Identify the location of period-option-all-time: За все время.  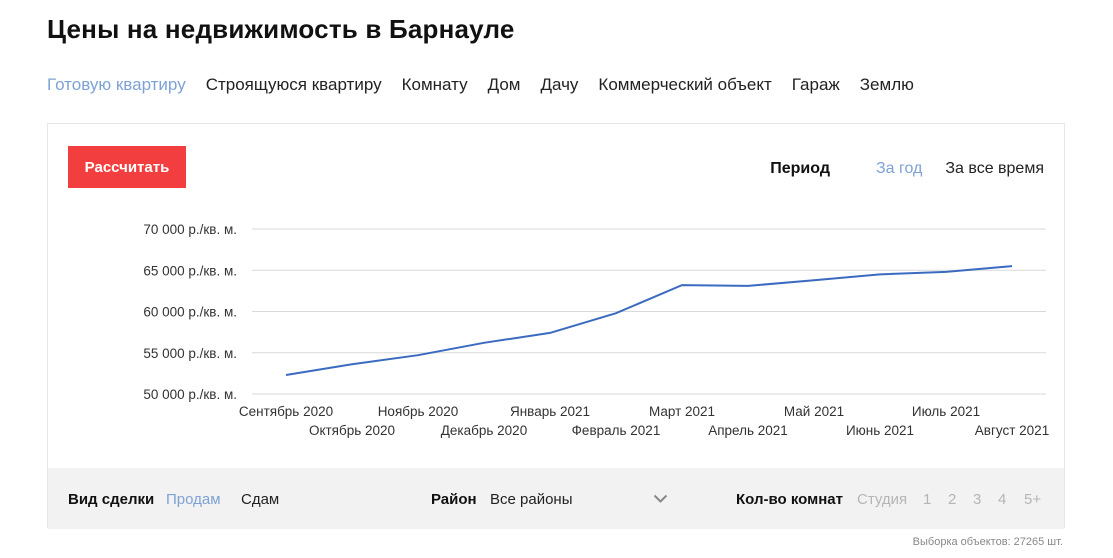
(994, 168).